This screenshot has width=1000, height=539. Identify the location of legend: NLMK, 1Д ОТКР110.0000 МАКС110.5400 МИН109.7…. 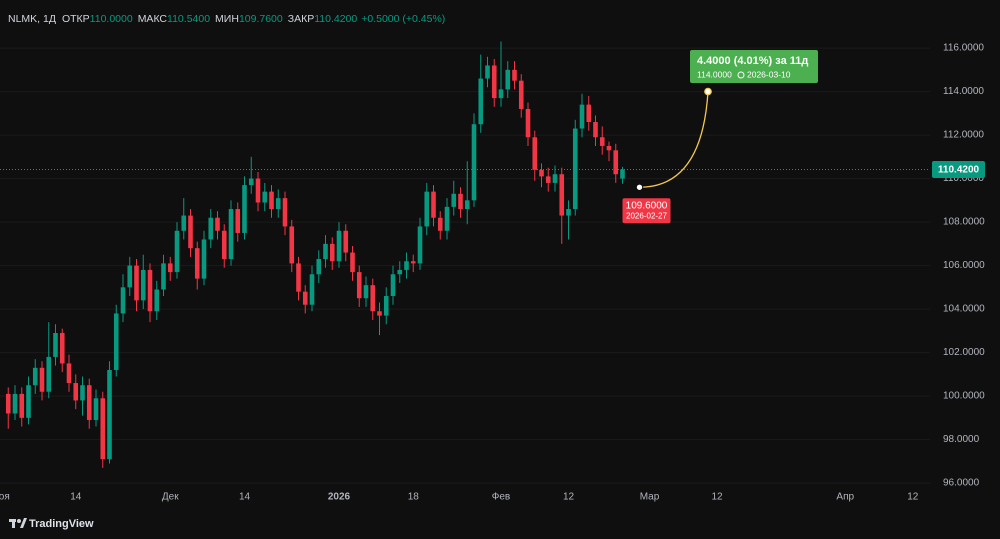
(226, 19).